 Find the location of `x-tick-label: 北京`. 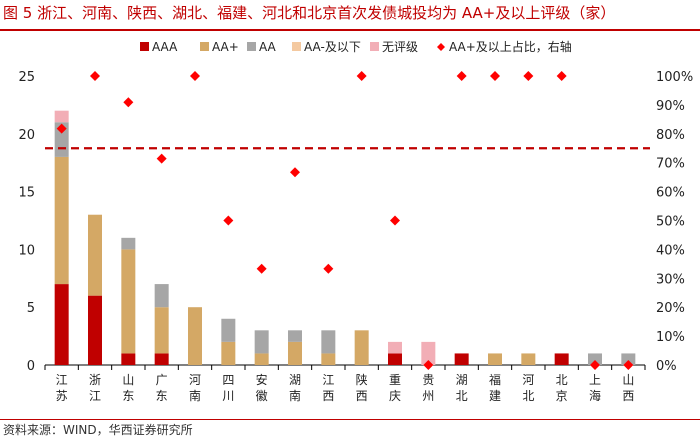

x-tick-label: 北京 is located at coordinates (562, 388).